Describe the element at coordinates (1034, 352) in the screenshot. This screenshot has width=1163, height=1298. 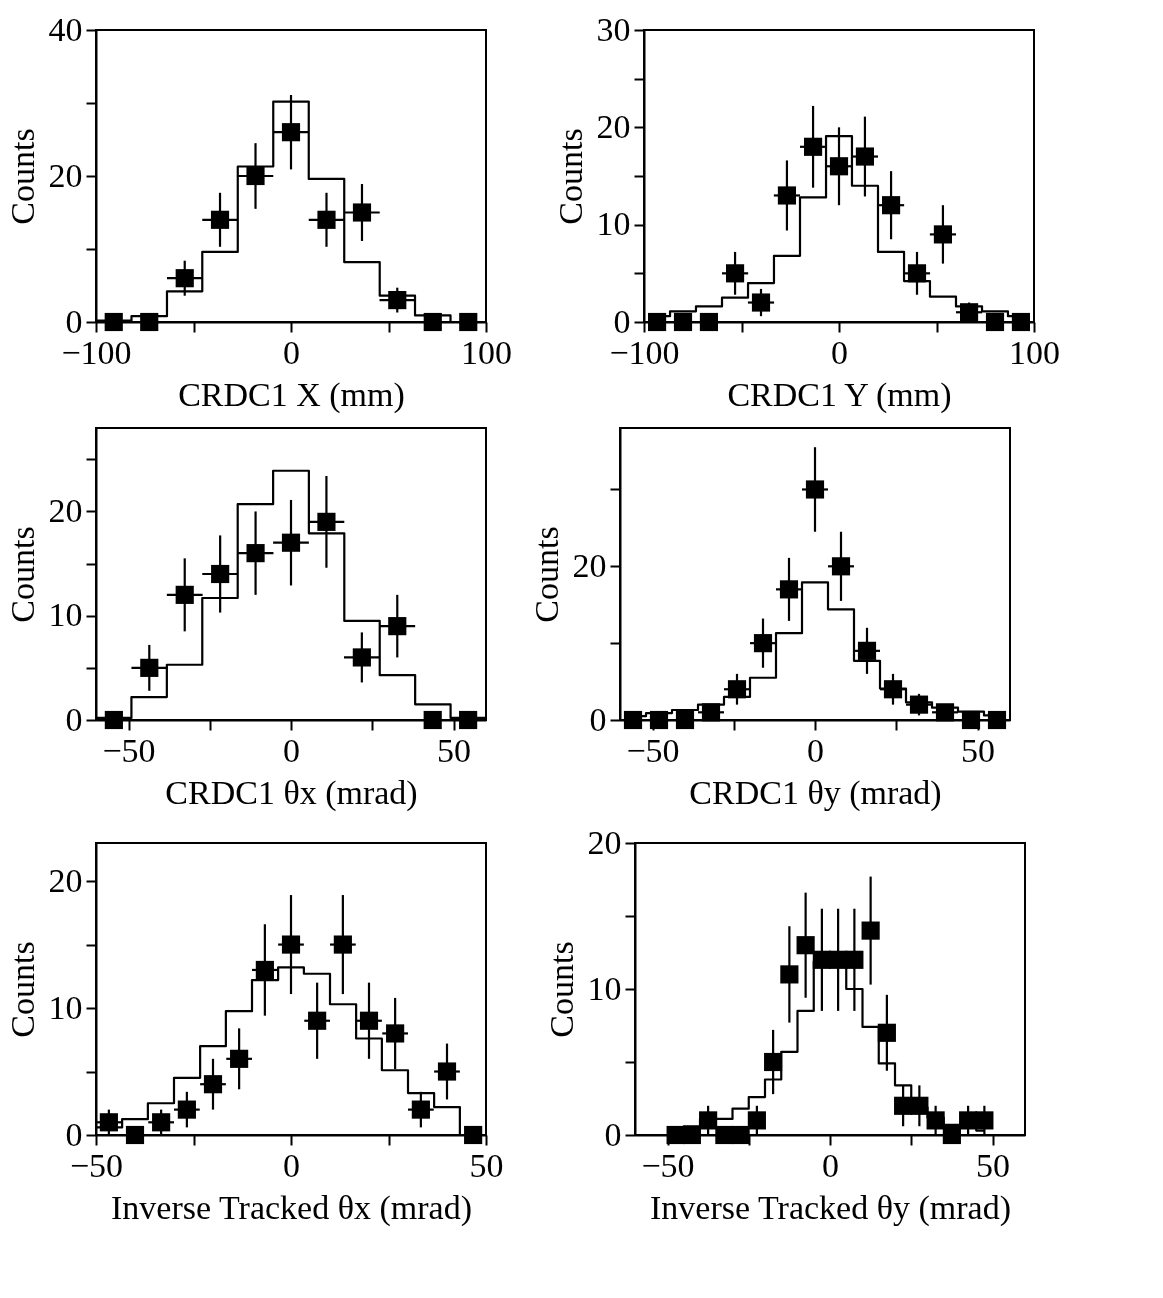
I see `x-tick-label: 100` at that location.